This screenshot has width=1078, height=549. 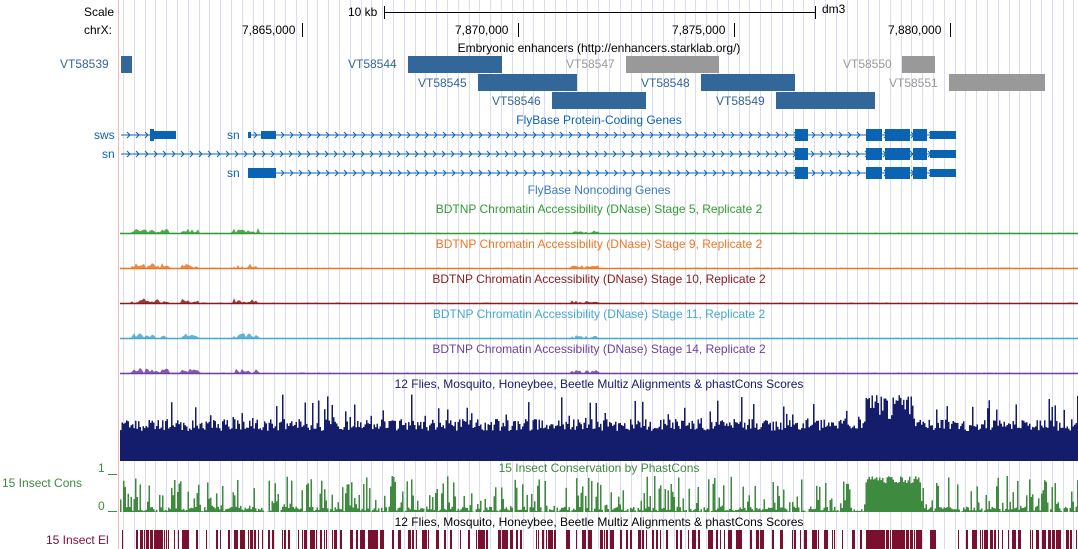 I want to click on enhancer-label: VT58545, so click(x=442, y=83).